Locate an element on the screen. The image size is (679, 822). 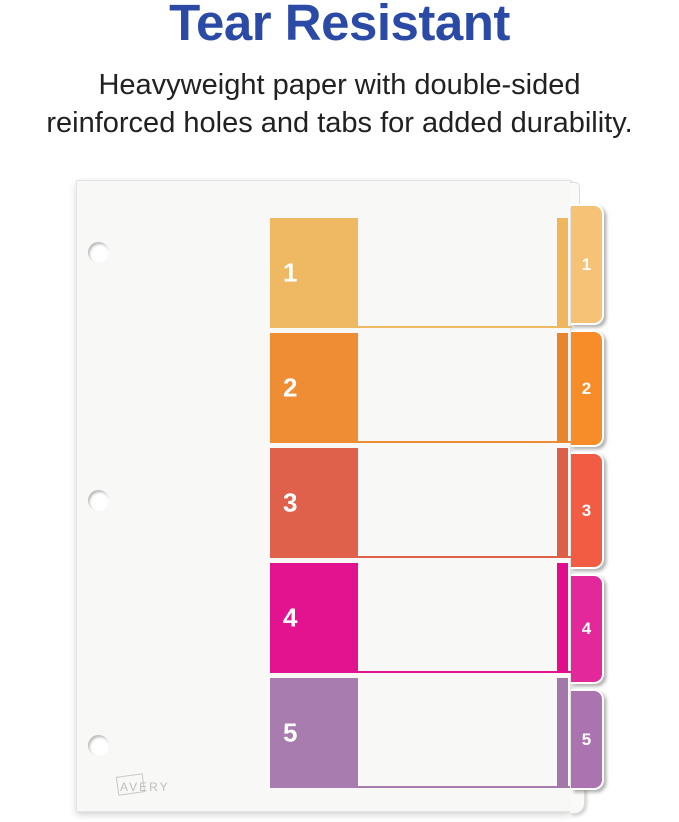
tab-number: 3 is located at coordinates (586, 510).